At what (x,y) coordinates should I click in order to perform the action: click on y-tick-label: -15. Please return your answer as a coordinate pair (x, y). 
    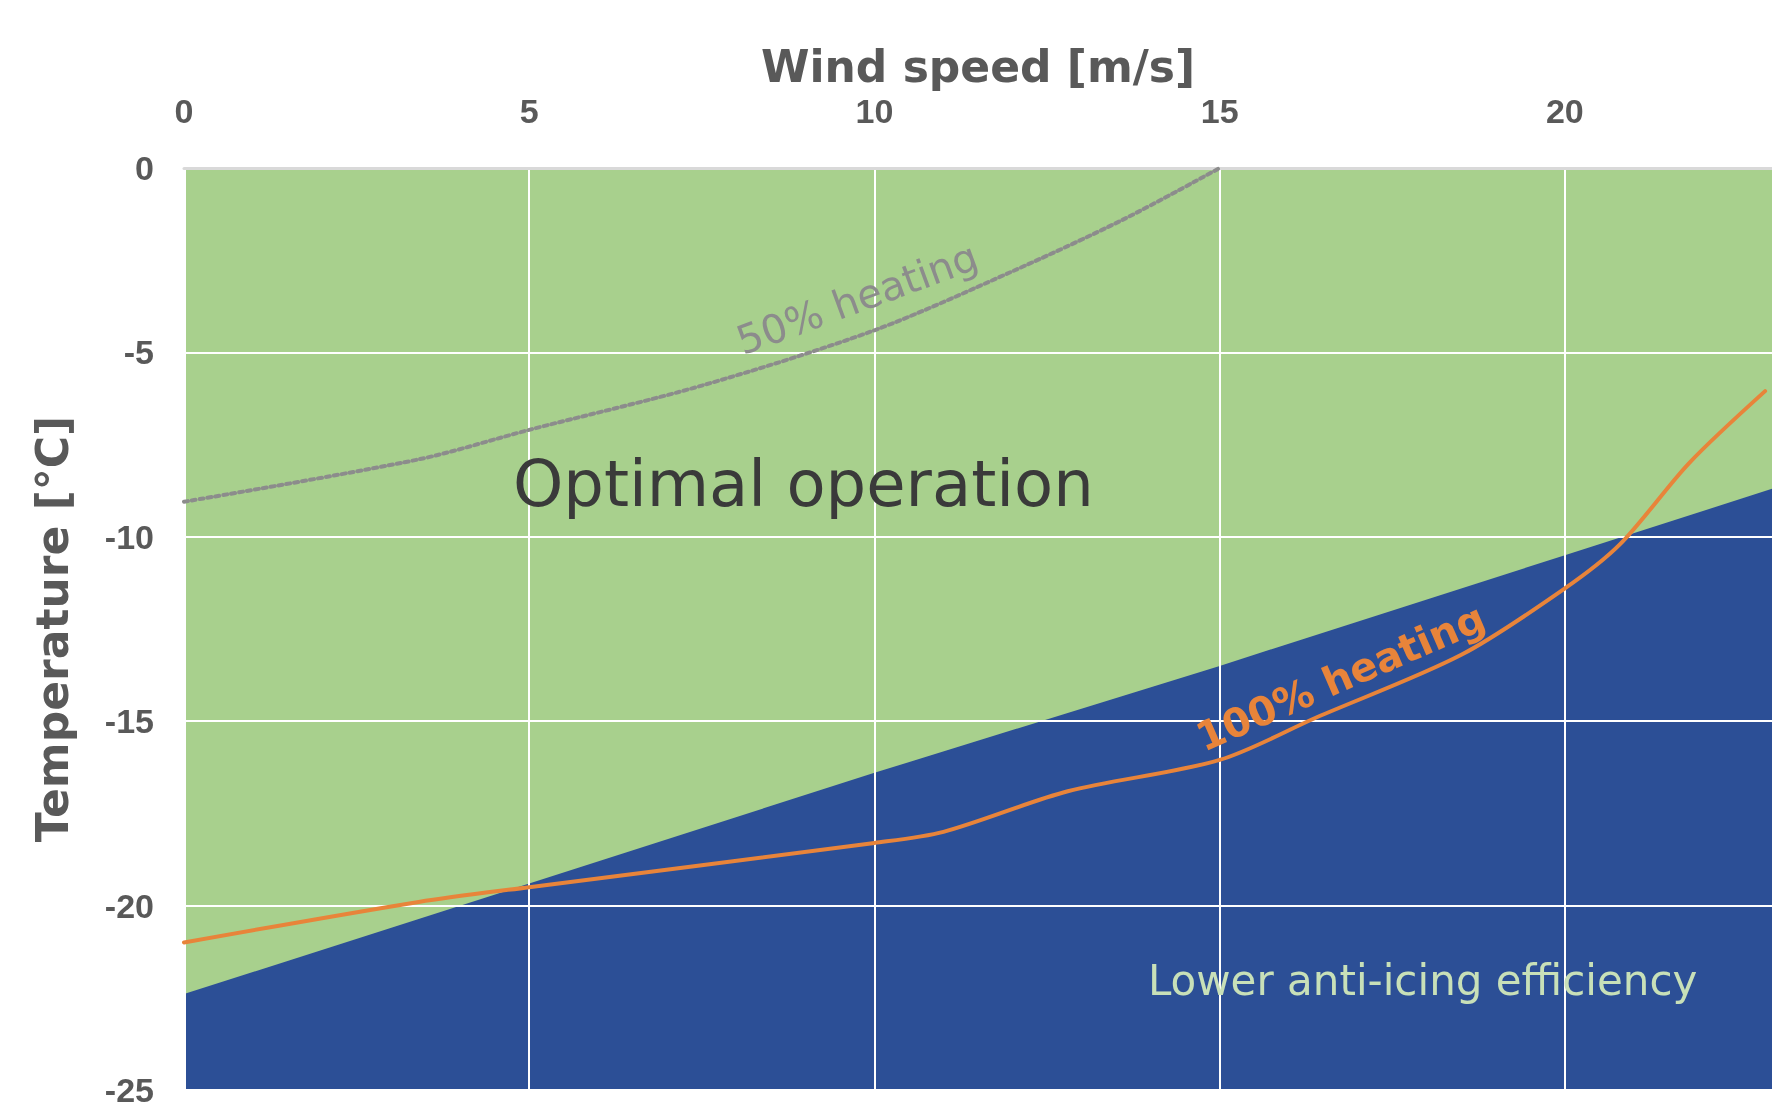
    Looking at the image, I should click on (129, 721).